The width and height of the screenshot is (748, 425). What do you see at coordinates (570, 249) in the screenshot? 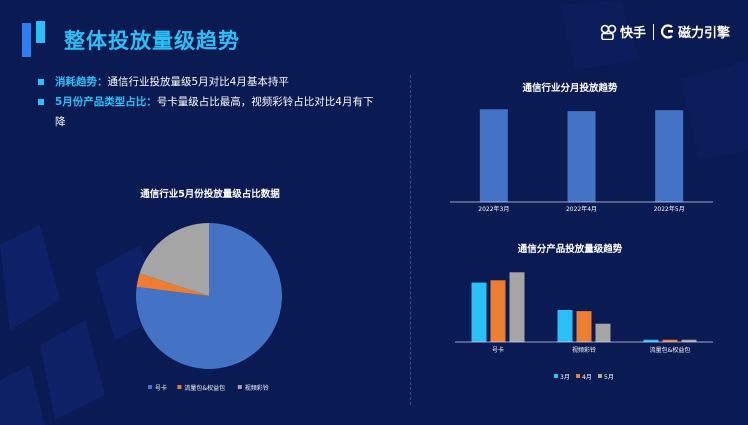
I see `product-chart-title: 通信分产品投放量级趋势` at bounding box center [570, 249].